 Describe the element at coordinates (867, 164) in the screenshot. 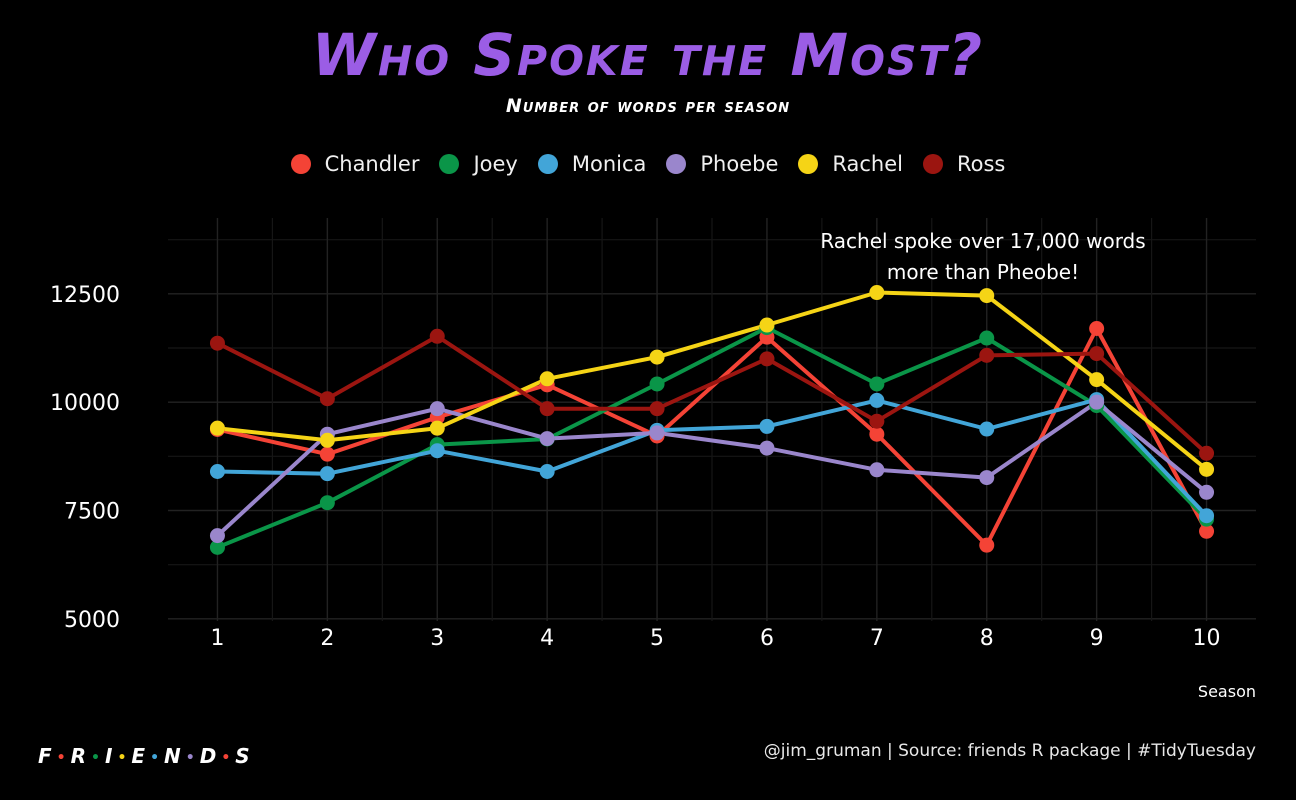

I see `legend-label: Rachel` at that location.